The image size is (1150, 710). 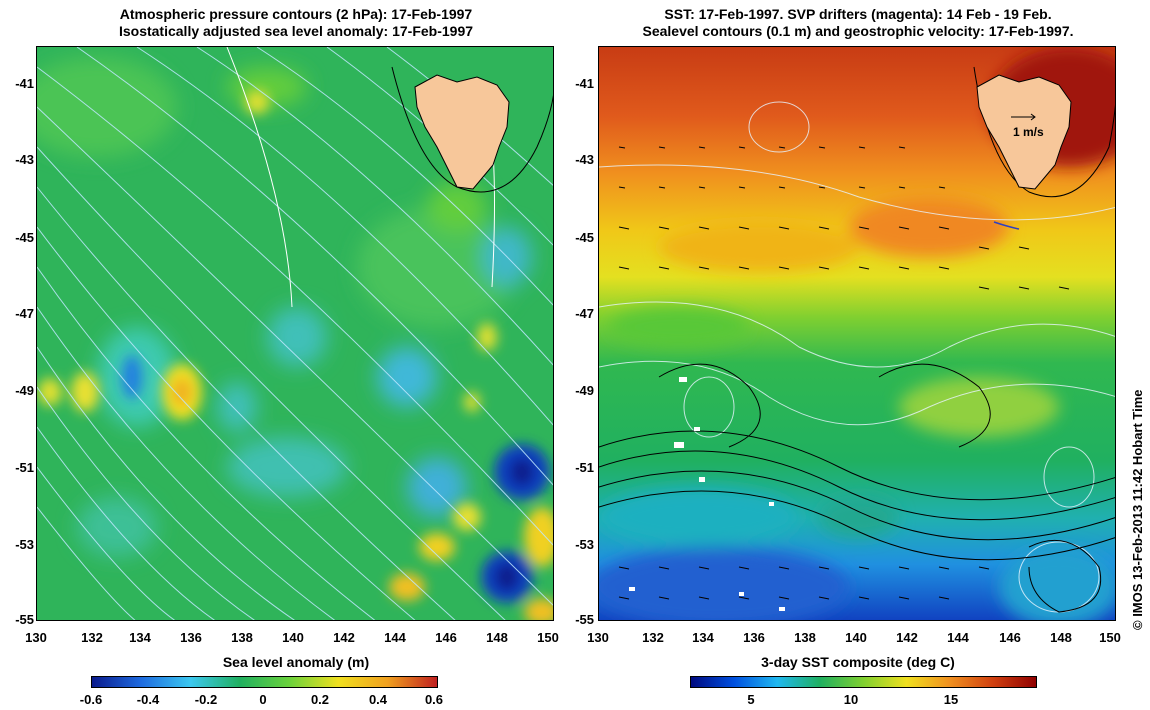 What do you see at coordinates (434, 699) in the screenshot?
I see `left-colorbar-tick: 0.6` at bounding box center [434, 699].